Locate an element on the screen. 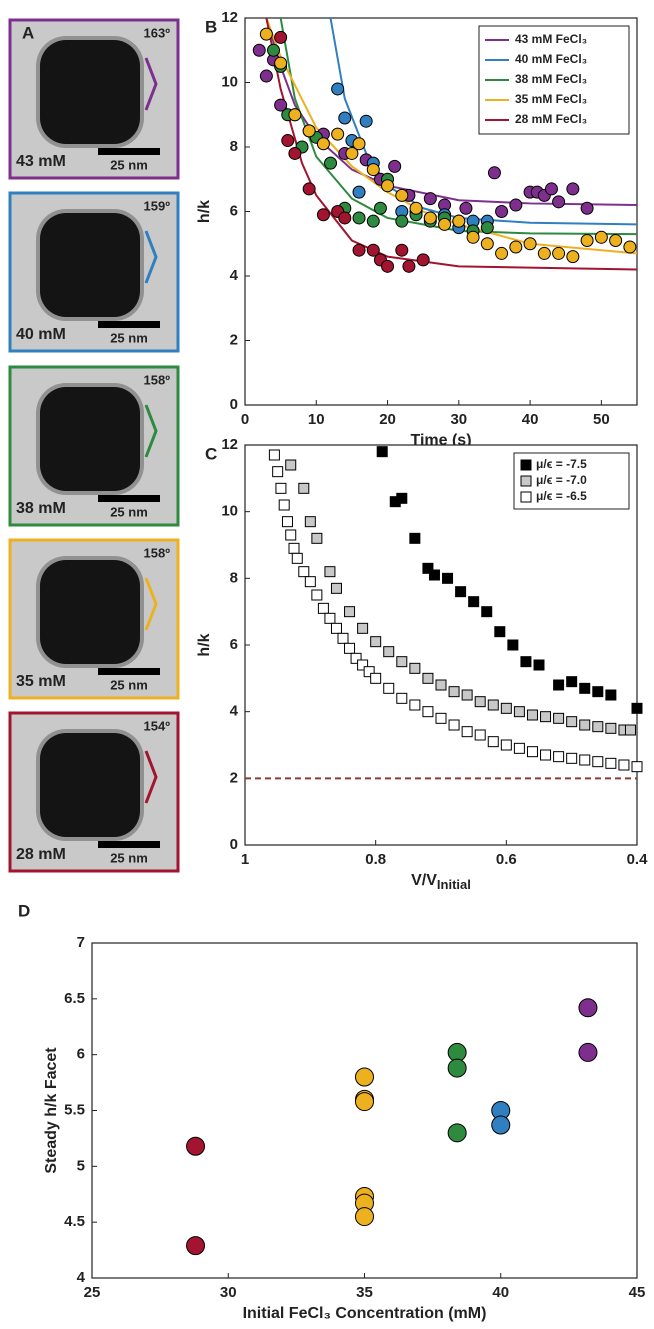  concentration: 40 mM is located at coordinates (41, 334).